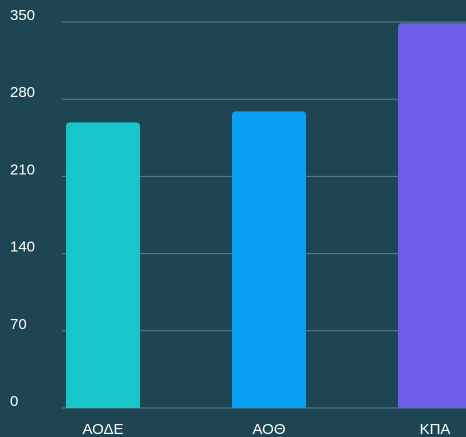  I want to click on y-tick-label: 280, so click(22, 92).